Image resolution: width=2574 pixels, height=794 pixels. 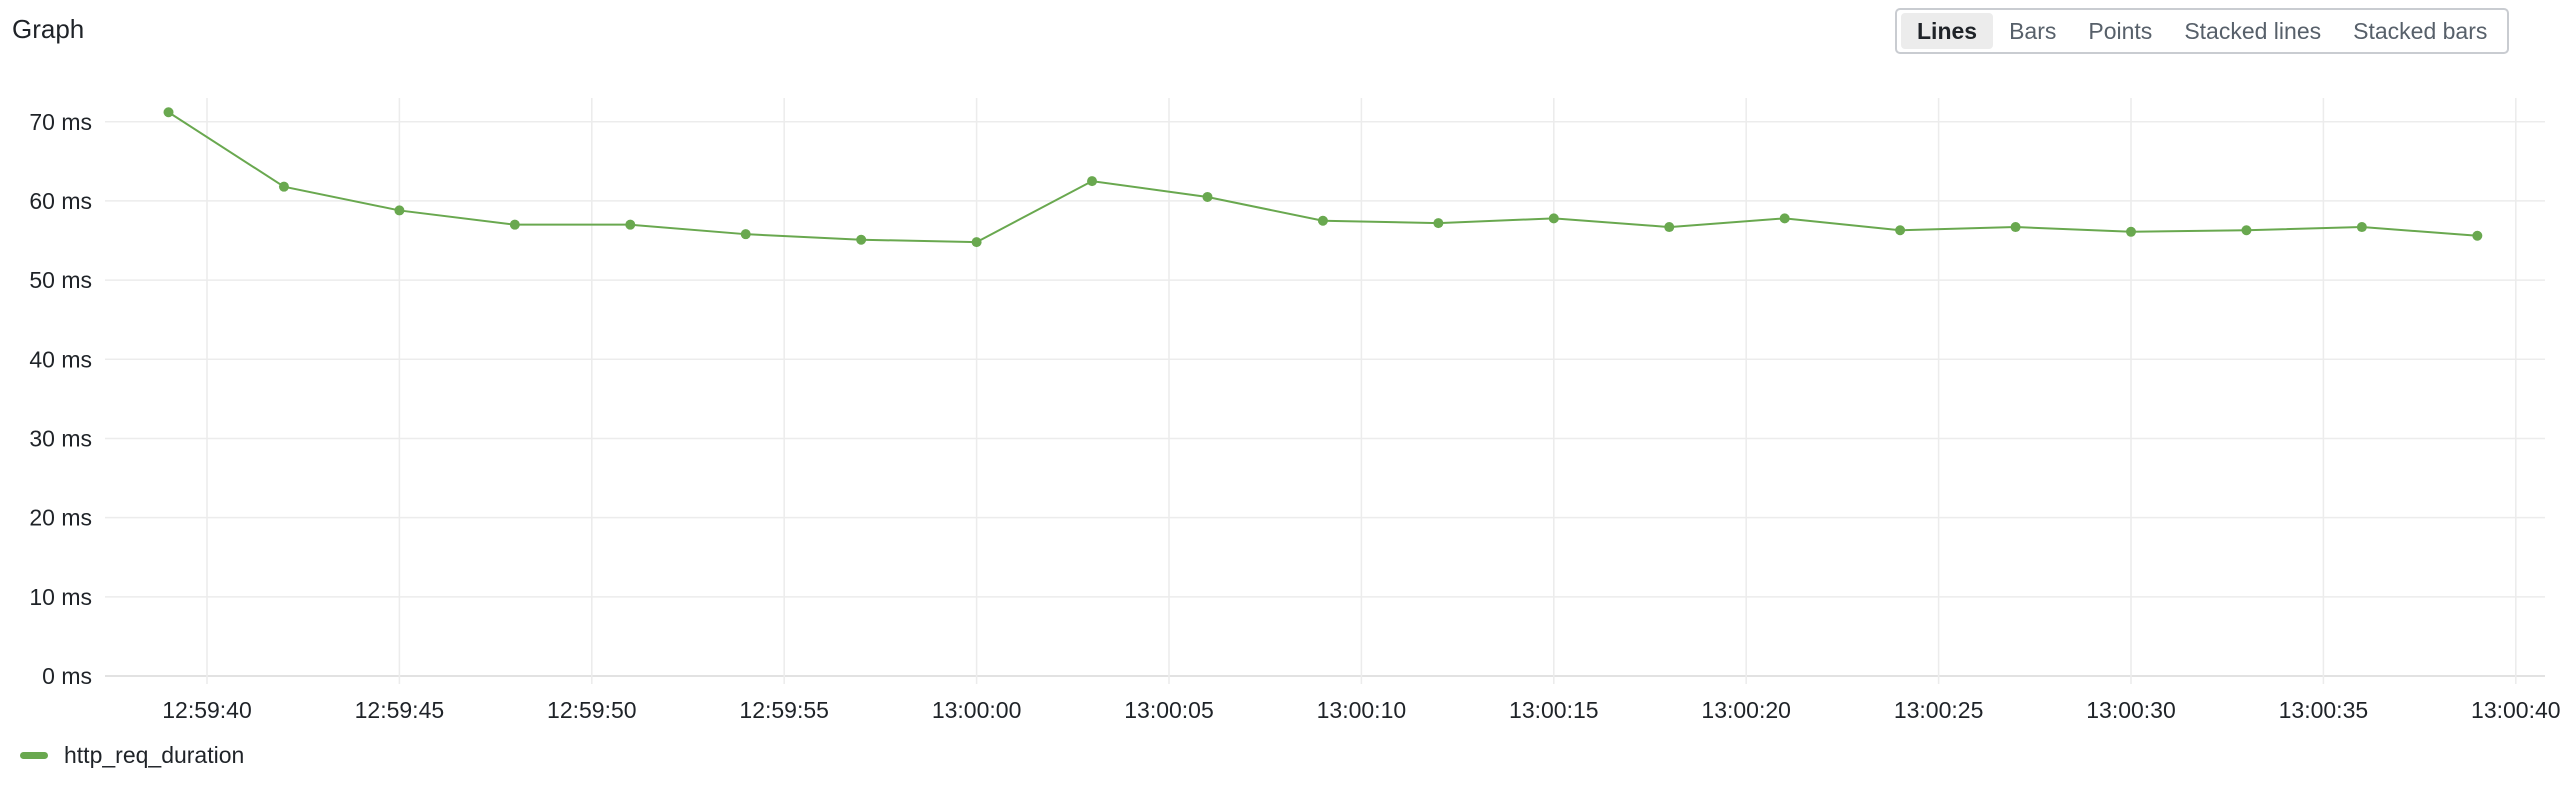 What do you see at coordinates (2324, 708) in the screenshot?
I see `x-tick-label: 13:00:35` at bounding box center [2324, 708].